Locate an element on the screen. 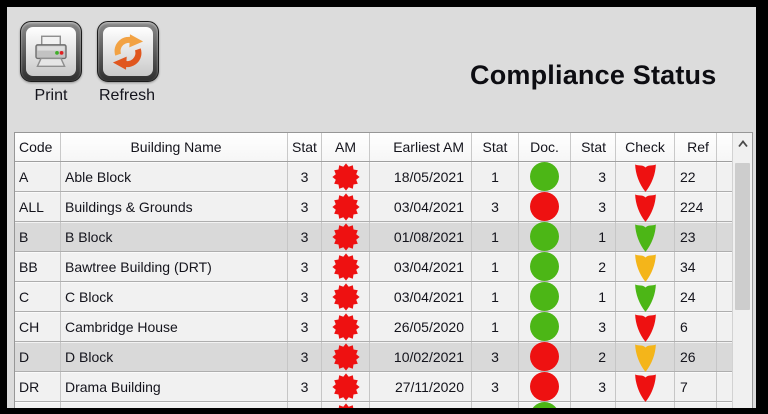 The width and height of the screenshot is (768, 414). cell-building-name: Bawtree Building (DRT) is located at coordinates (174, 266).